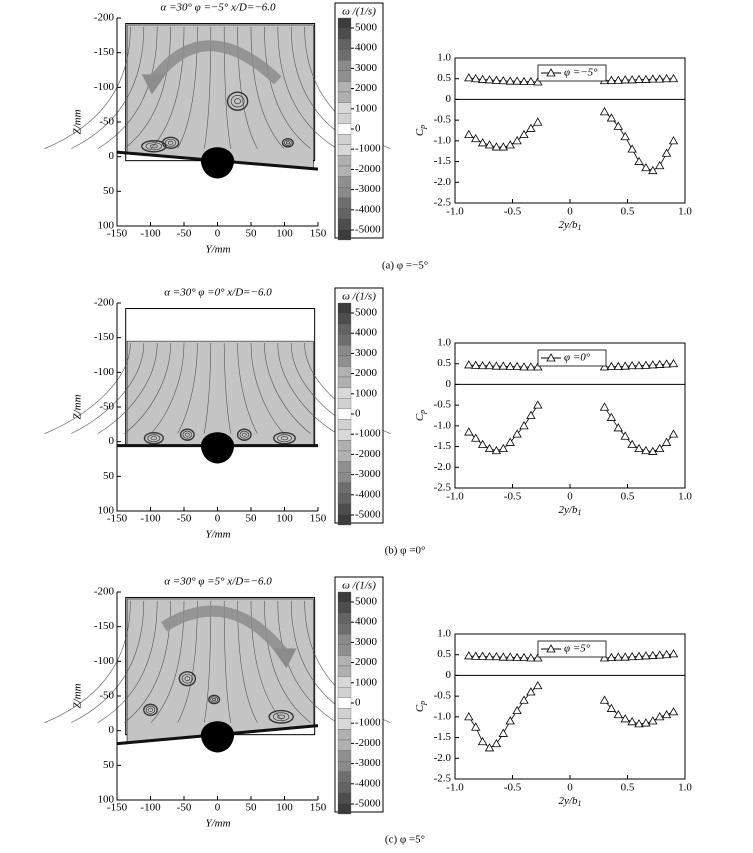  What do you see at coordinates (217, 737) in the screenshot?
I see `body` at bounding box center [217, 737].